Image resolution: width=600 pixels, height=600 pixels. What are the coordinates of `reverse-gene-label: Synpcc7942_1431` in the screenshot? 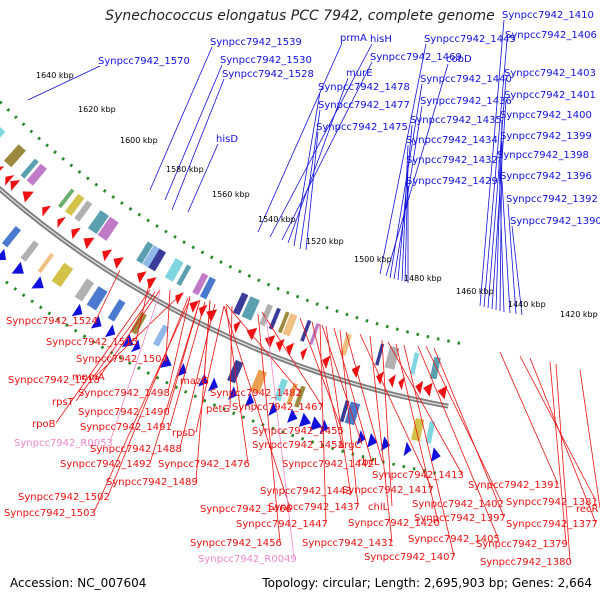 It's located at (348, 543).